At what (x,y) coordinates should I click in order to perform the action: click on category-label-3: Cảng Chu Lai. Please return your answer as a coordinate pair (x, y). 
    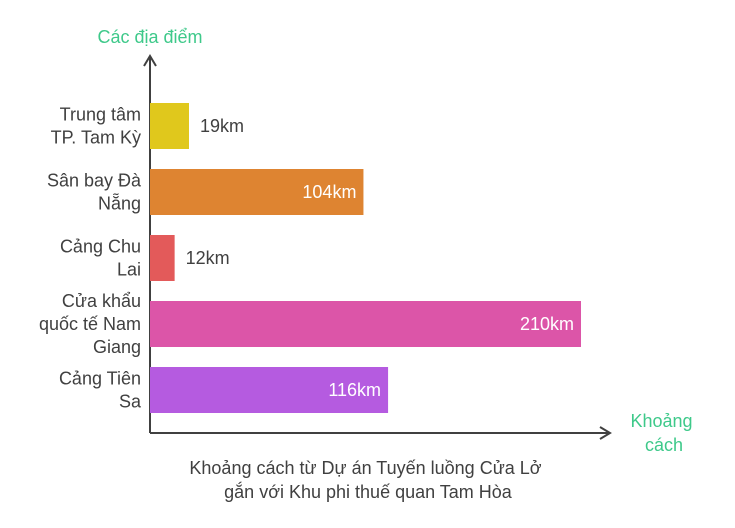
    Looking at the image, I should click on (100, 258).